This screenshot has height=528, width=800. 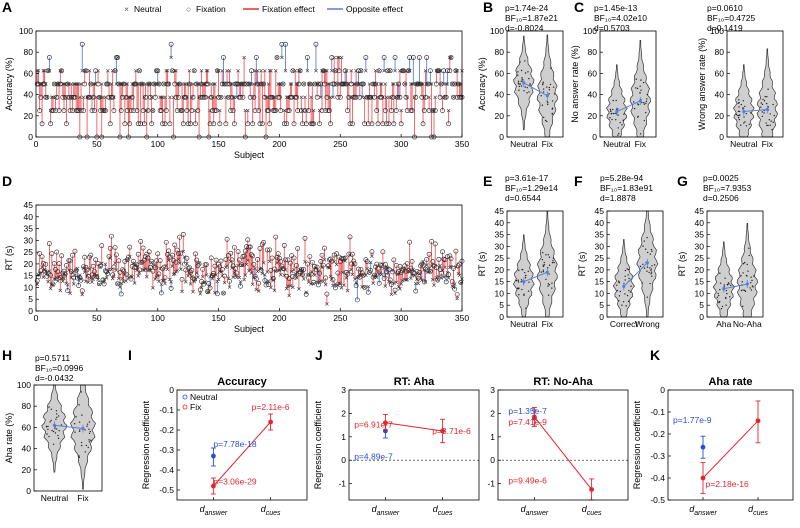 What do you see at coordinates (700, 223) in the screenshot?
I see `panel-g-ytick-label: 40` at bounding box center [700, 223].